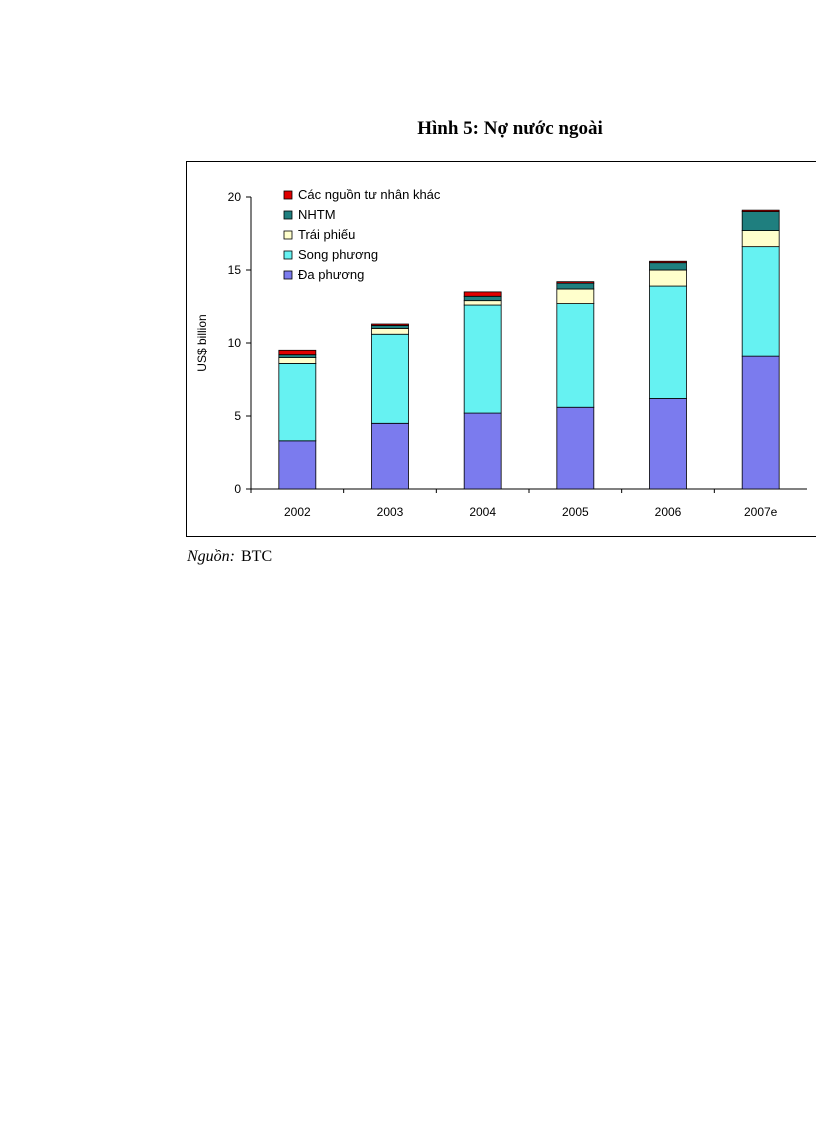 The width and height of the screenshot is (816, 1123). Describe the element at coordinates (202, 342) in the screenshot. I see `y-axis-title: US$ billion` at that location.